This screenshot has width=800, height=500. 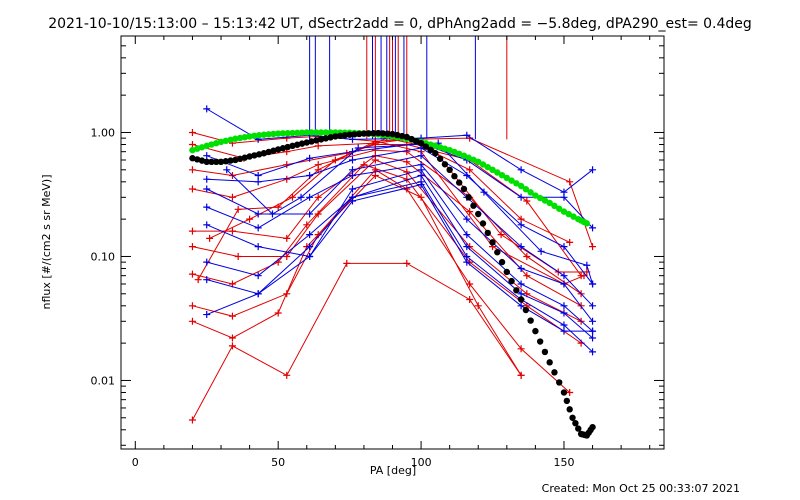 I want to click on green-curve, so click(x=390, y=178).